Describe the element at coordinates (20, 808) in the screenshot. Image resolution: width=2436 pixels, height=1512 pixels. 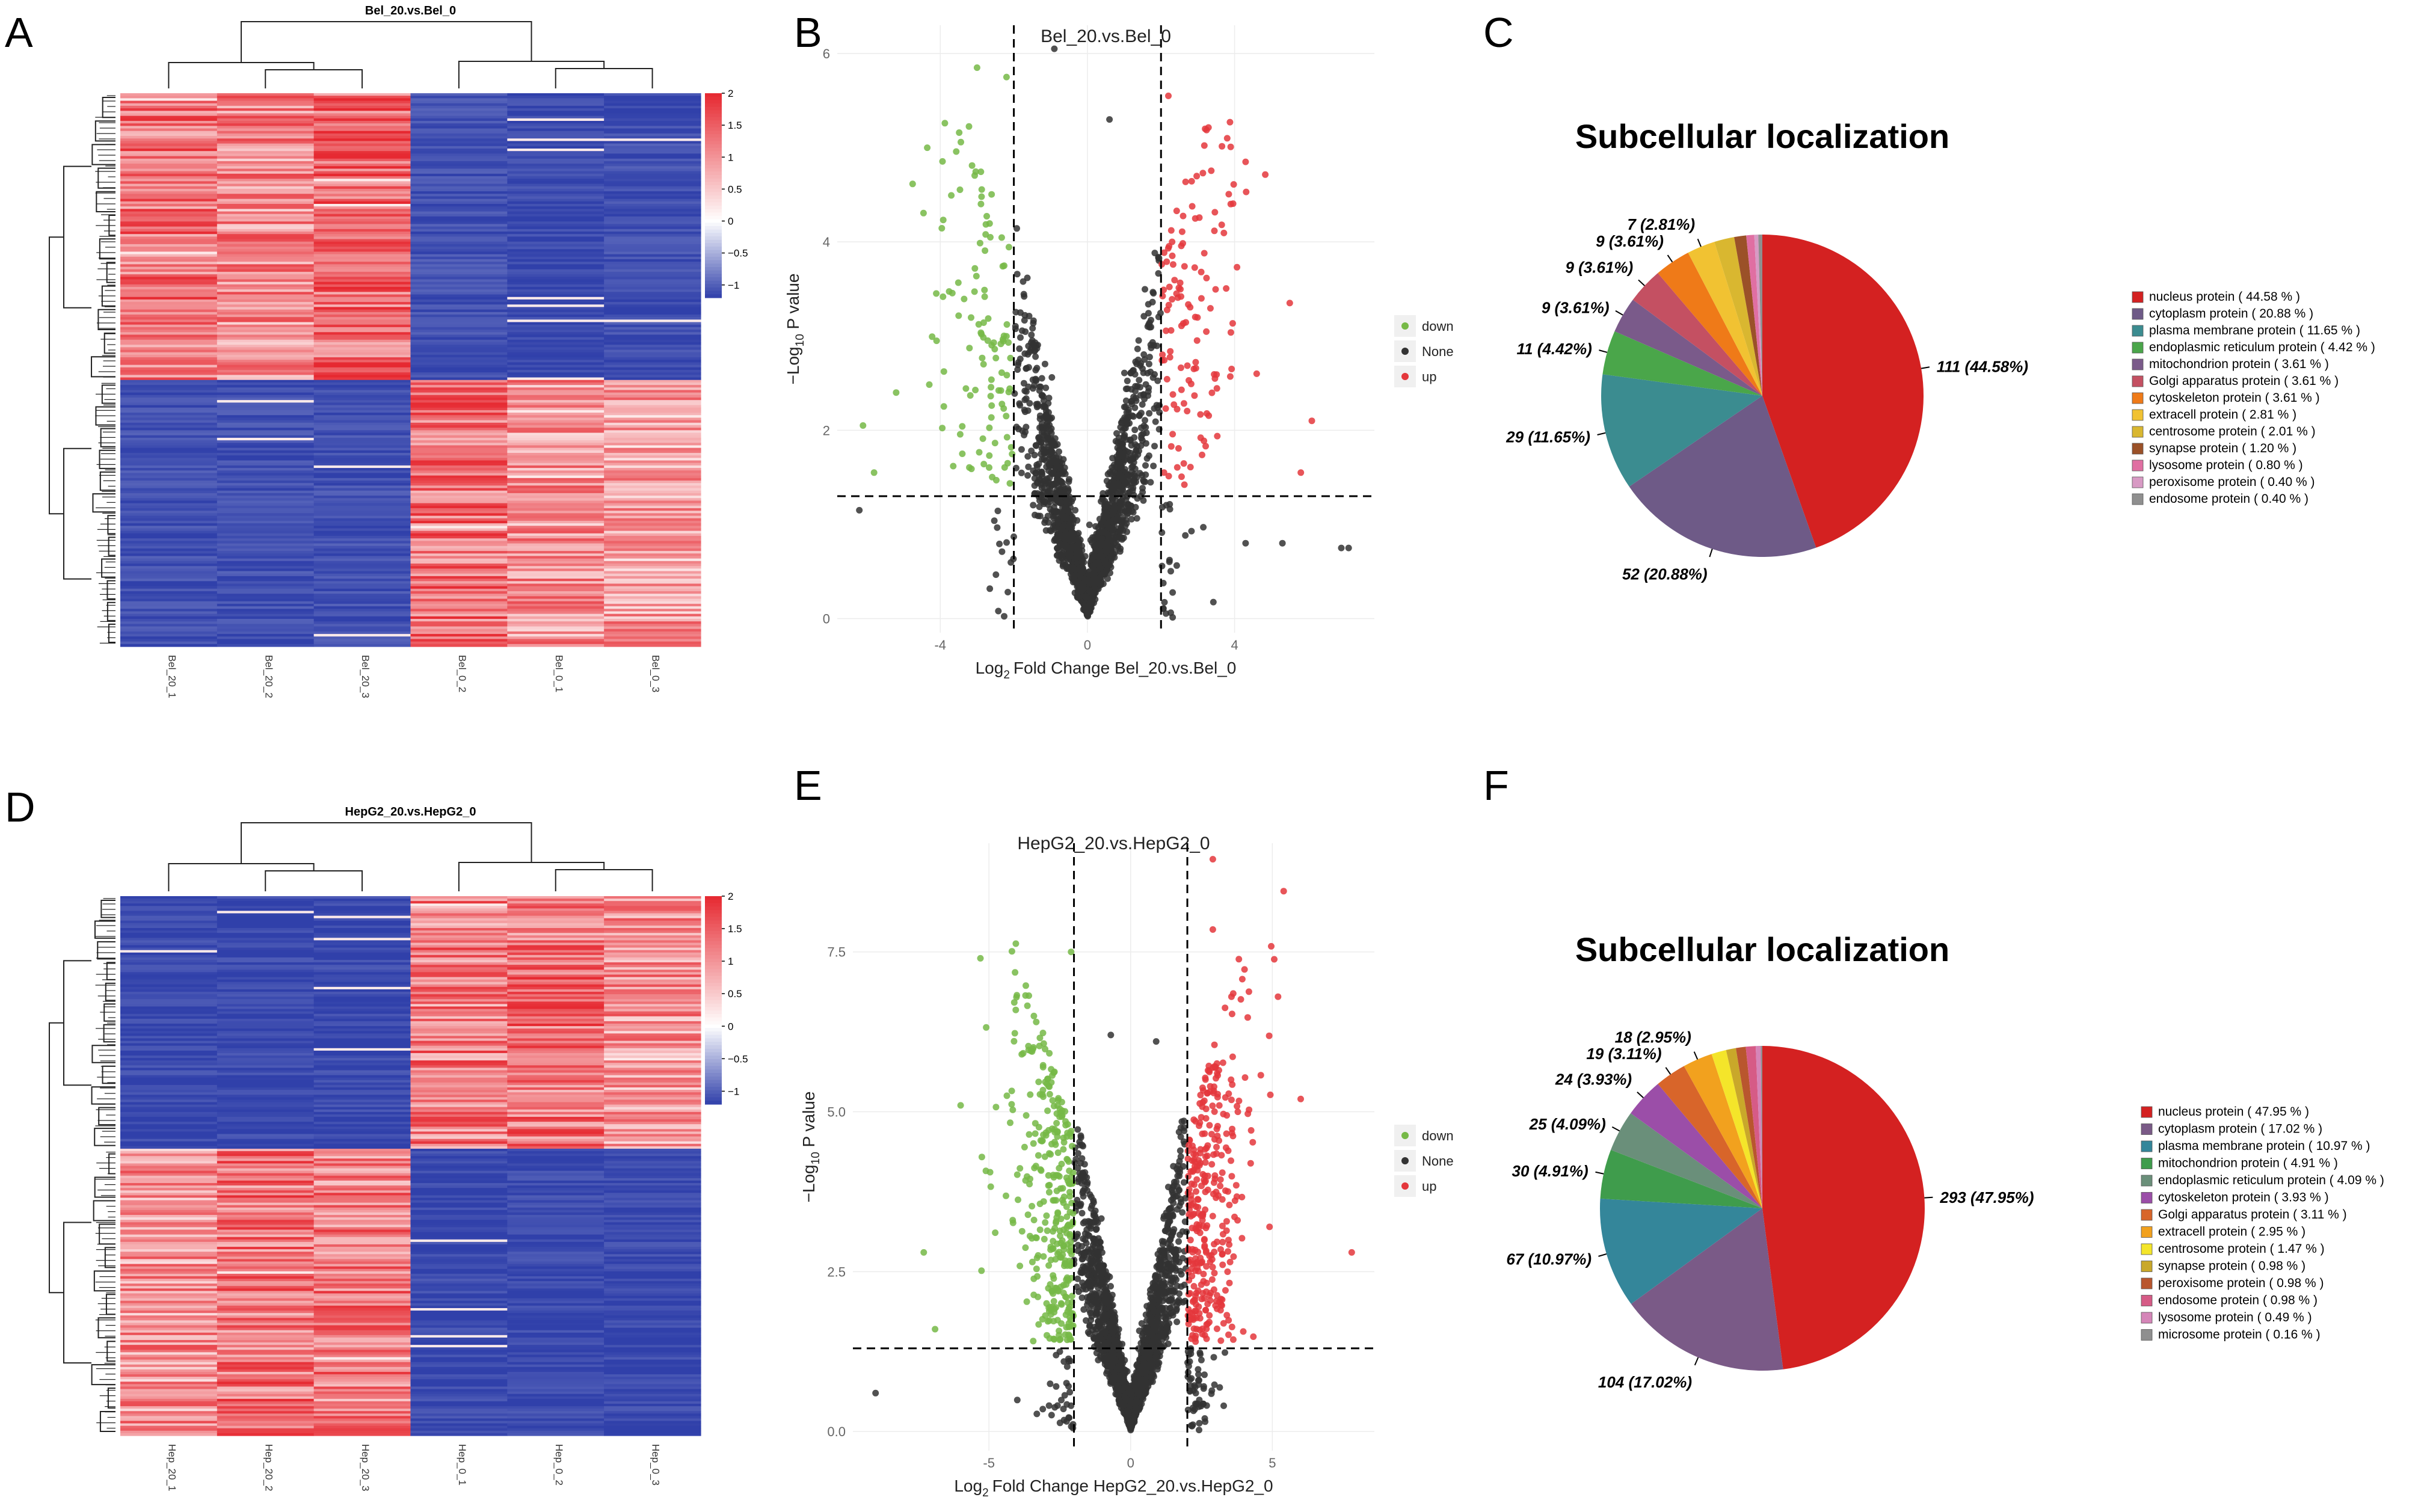
I see `panel-letter-d: D` at that location.